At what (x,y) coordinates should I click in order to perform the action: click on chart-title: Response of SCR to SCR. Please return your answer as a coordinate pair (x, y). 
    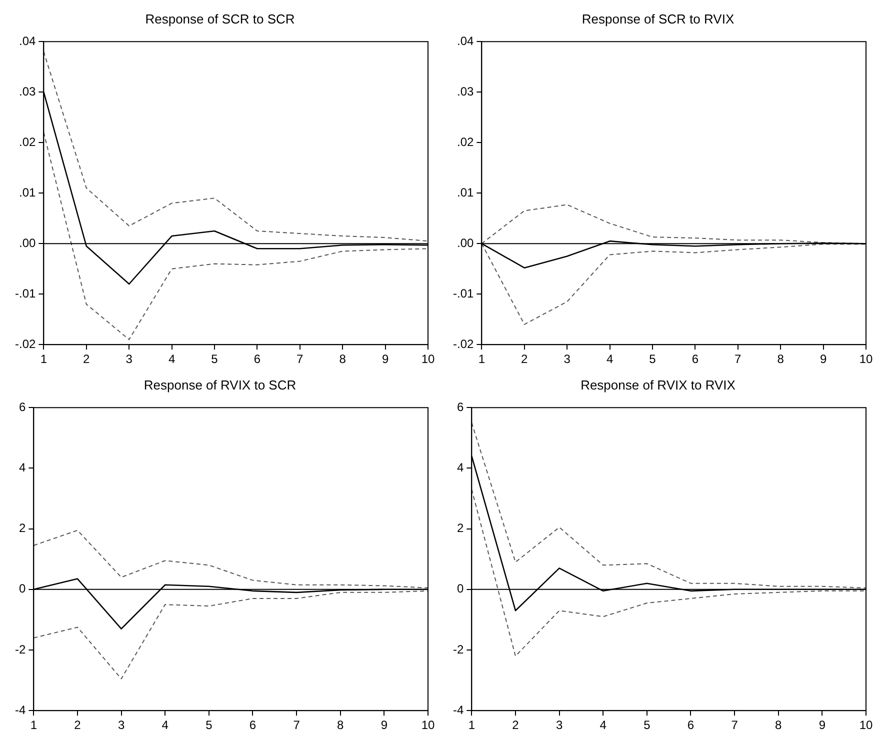
    Looking at the image, I should click on (220, 18).